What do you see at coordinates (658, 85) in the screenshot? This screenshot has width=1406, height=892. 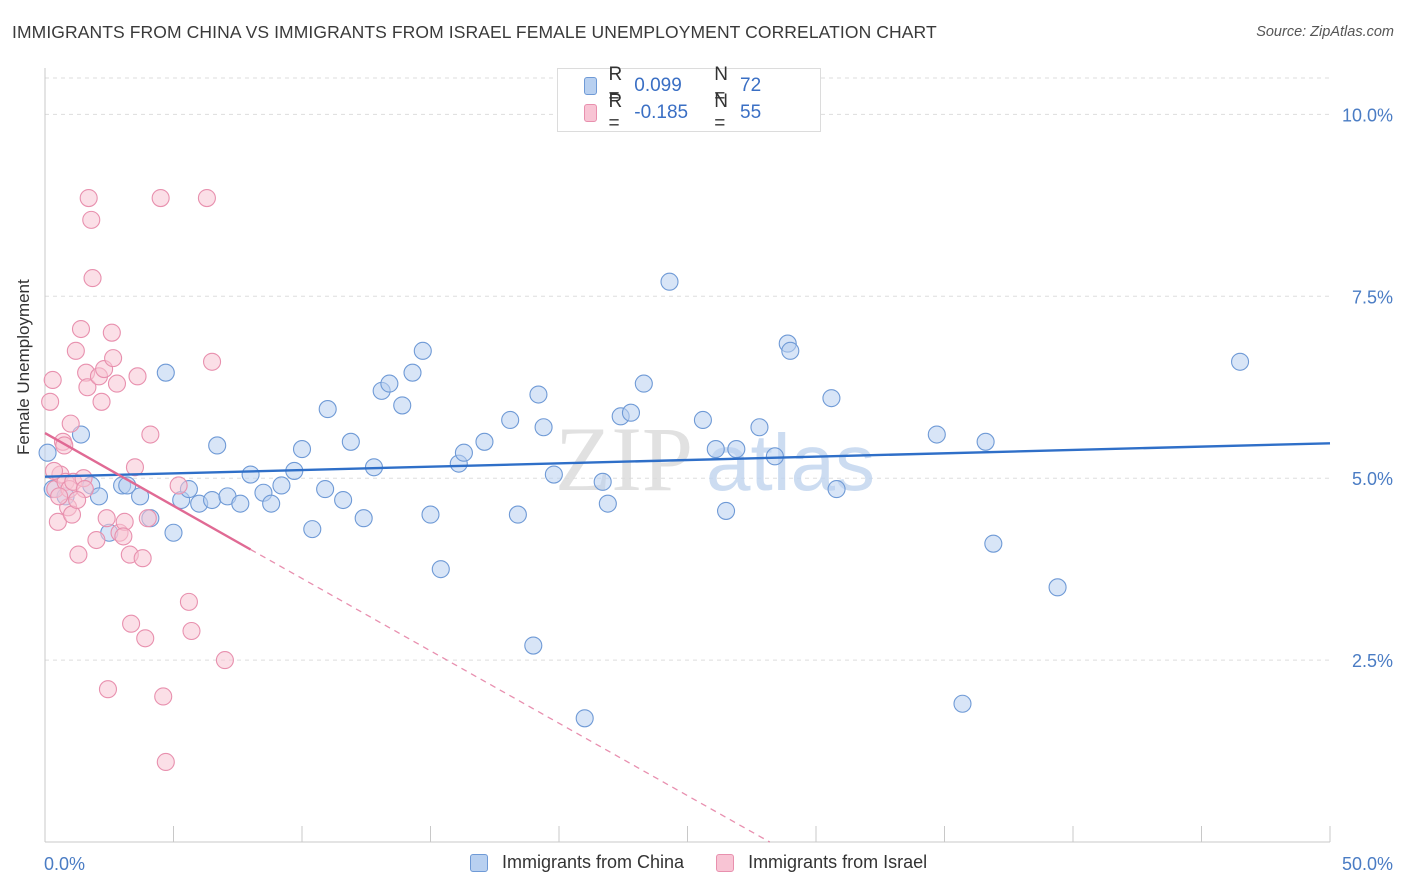 I see `legend-r-value-china: 0.099` at bounding box center [658, 85].